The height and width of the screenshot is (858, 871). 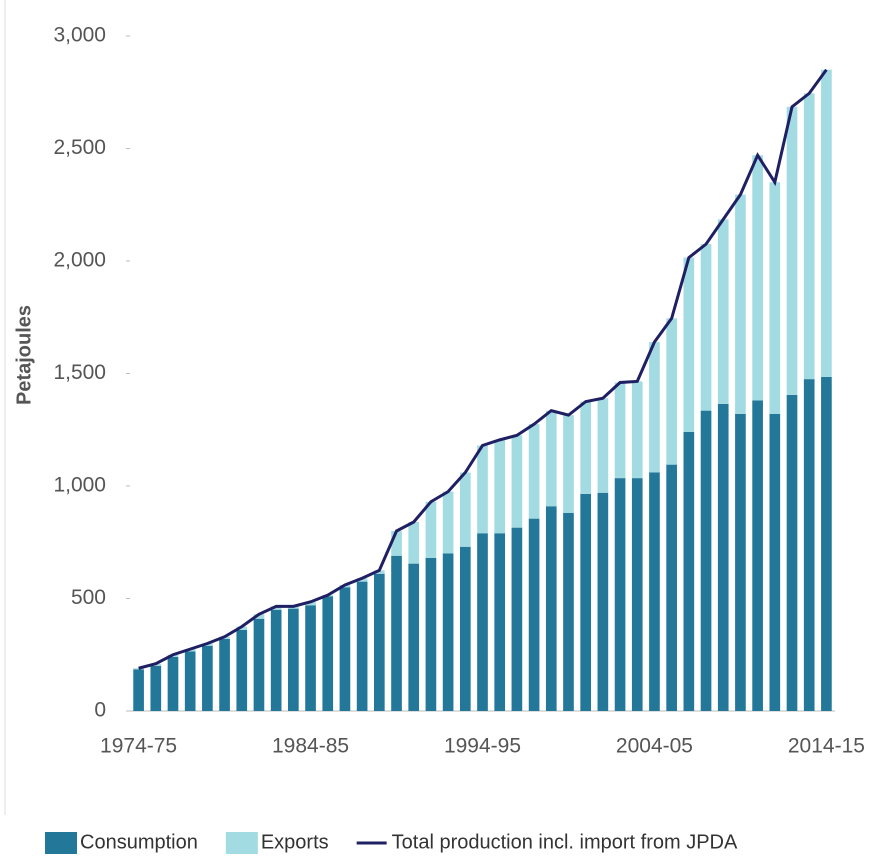 I want to click on x-tick-label: 2014-15, so click(x=826, y=746).